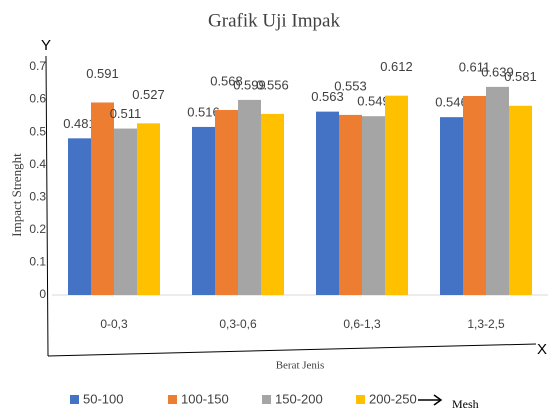  Describe the element at coordinates (486, 324) in the screenshot. I see `x-tick-label: 1,3-2,5` at that location.